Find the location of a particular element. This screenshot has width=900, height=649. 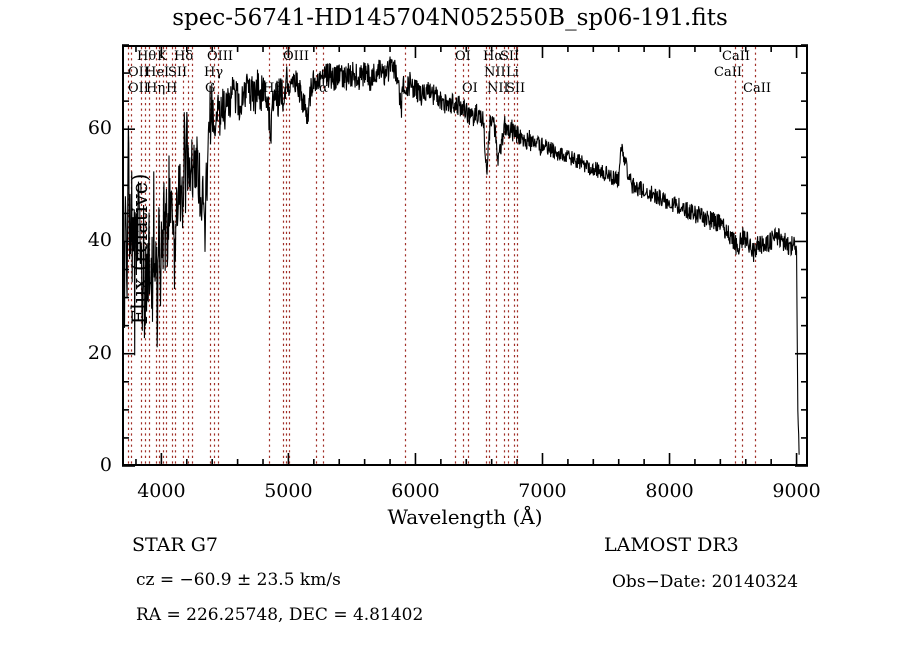

x-tick-label: 8000 is located at coordinates (669, 491).